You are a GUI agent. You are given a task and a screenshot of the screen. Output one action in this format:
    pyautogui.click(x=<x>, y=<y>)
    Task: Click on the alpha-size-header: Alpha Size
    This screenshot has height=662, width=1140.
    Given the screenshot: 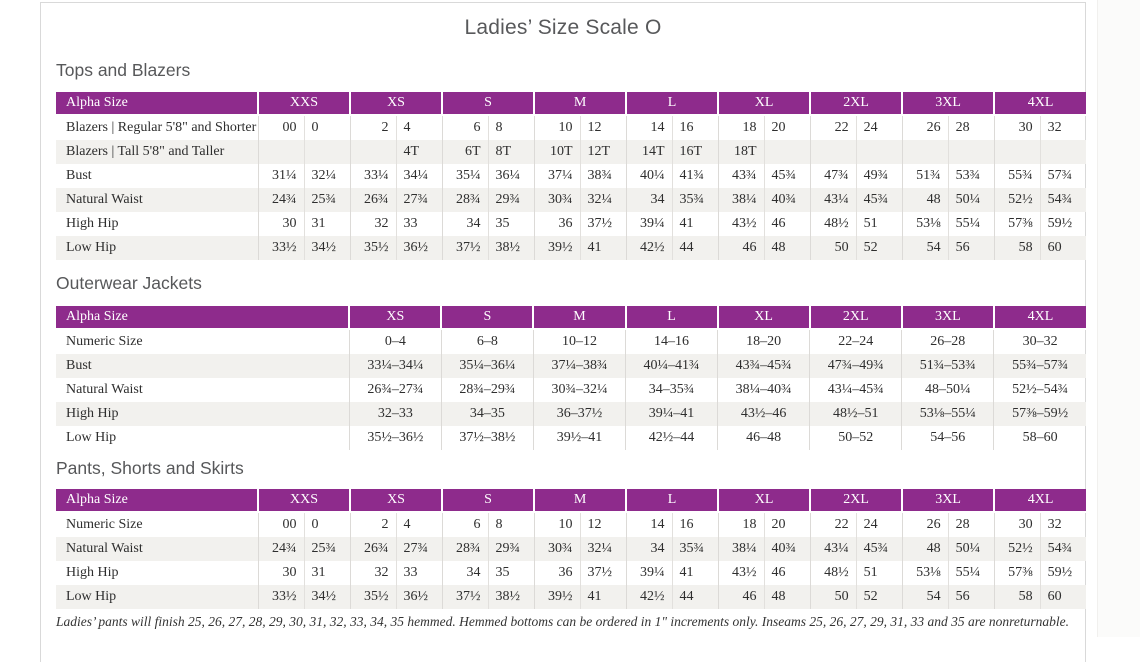 What is the action you would take?
    pyautogui.click(x=157, y=501)
    